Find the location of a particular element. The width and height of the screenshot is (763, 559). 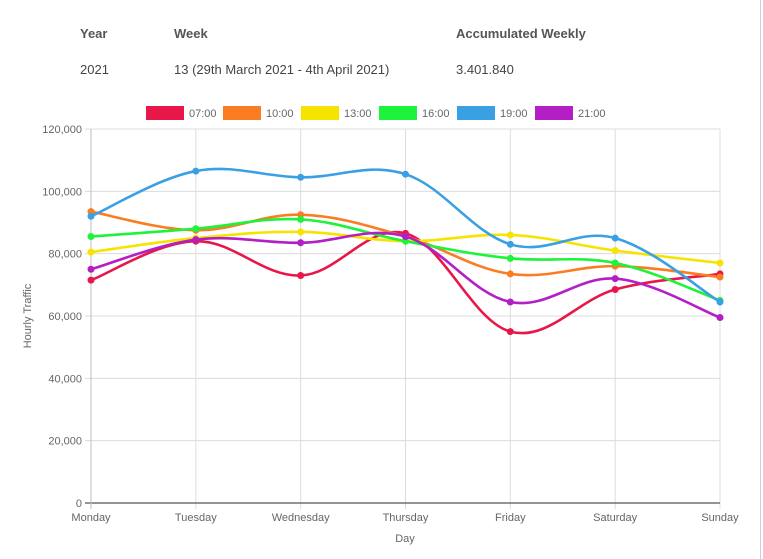

x-tick-label: Thursday is located at coordinates (406, 518).